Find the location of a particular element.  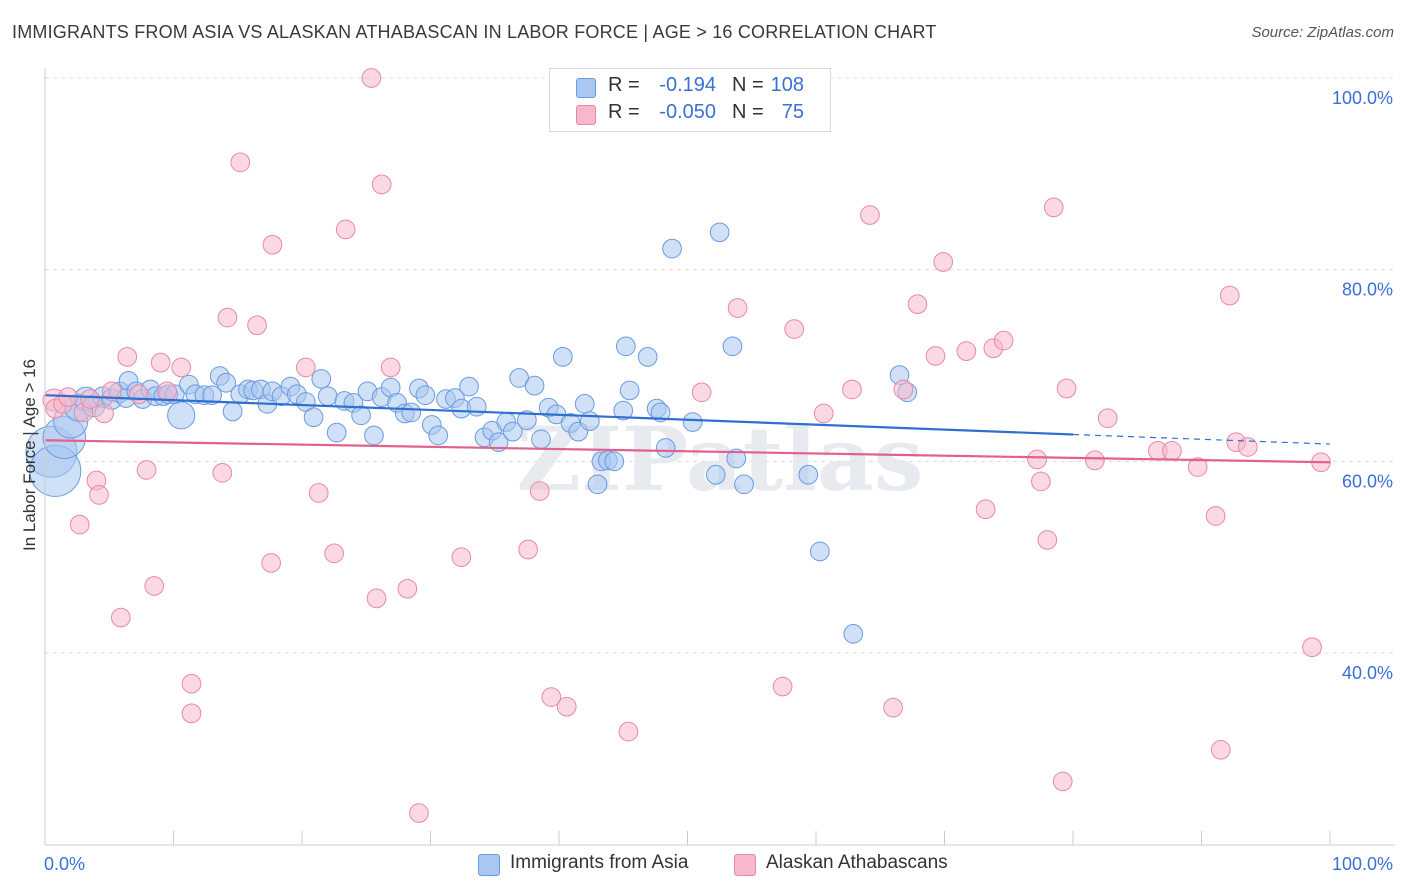

legend-swatch-asia is located at coordinates (586, 88).